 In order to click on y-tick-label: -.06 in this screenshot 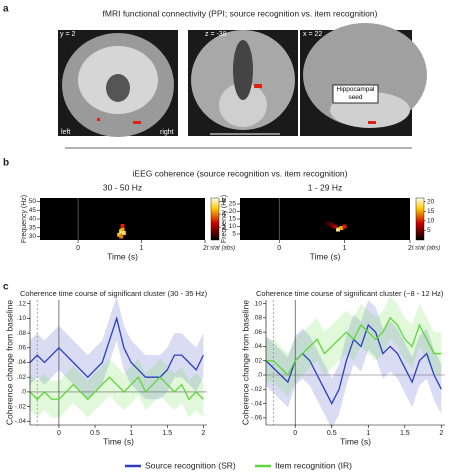, I will do `click(257, 418)`.